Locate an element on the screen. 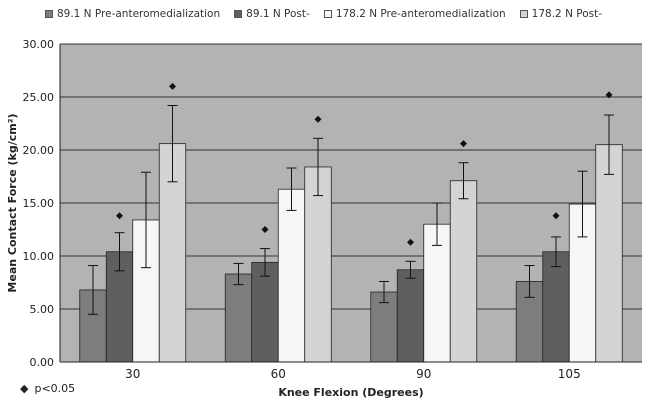  significance-marker-icon: ◆ is located at coordinates (24, 388).